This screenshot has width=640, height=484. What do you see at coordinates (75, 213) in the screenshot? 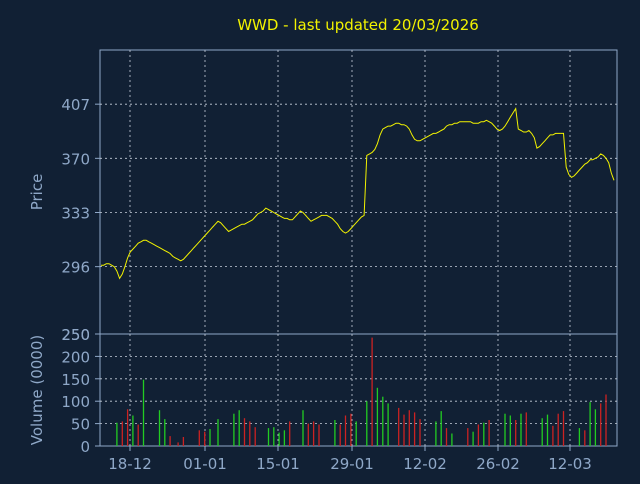
I see `price-tick-label: 333` at bounding box center [75, 213].